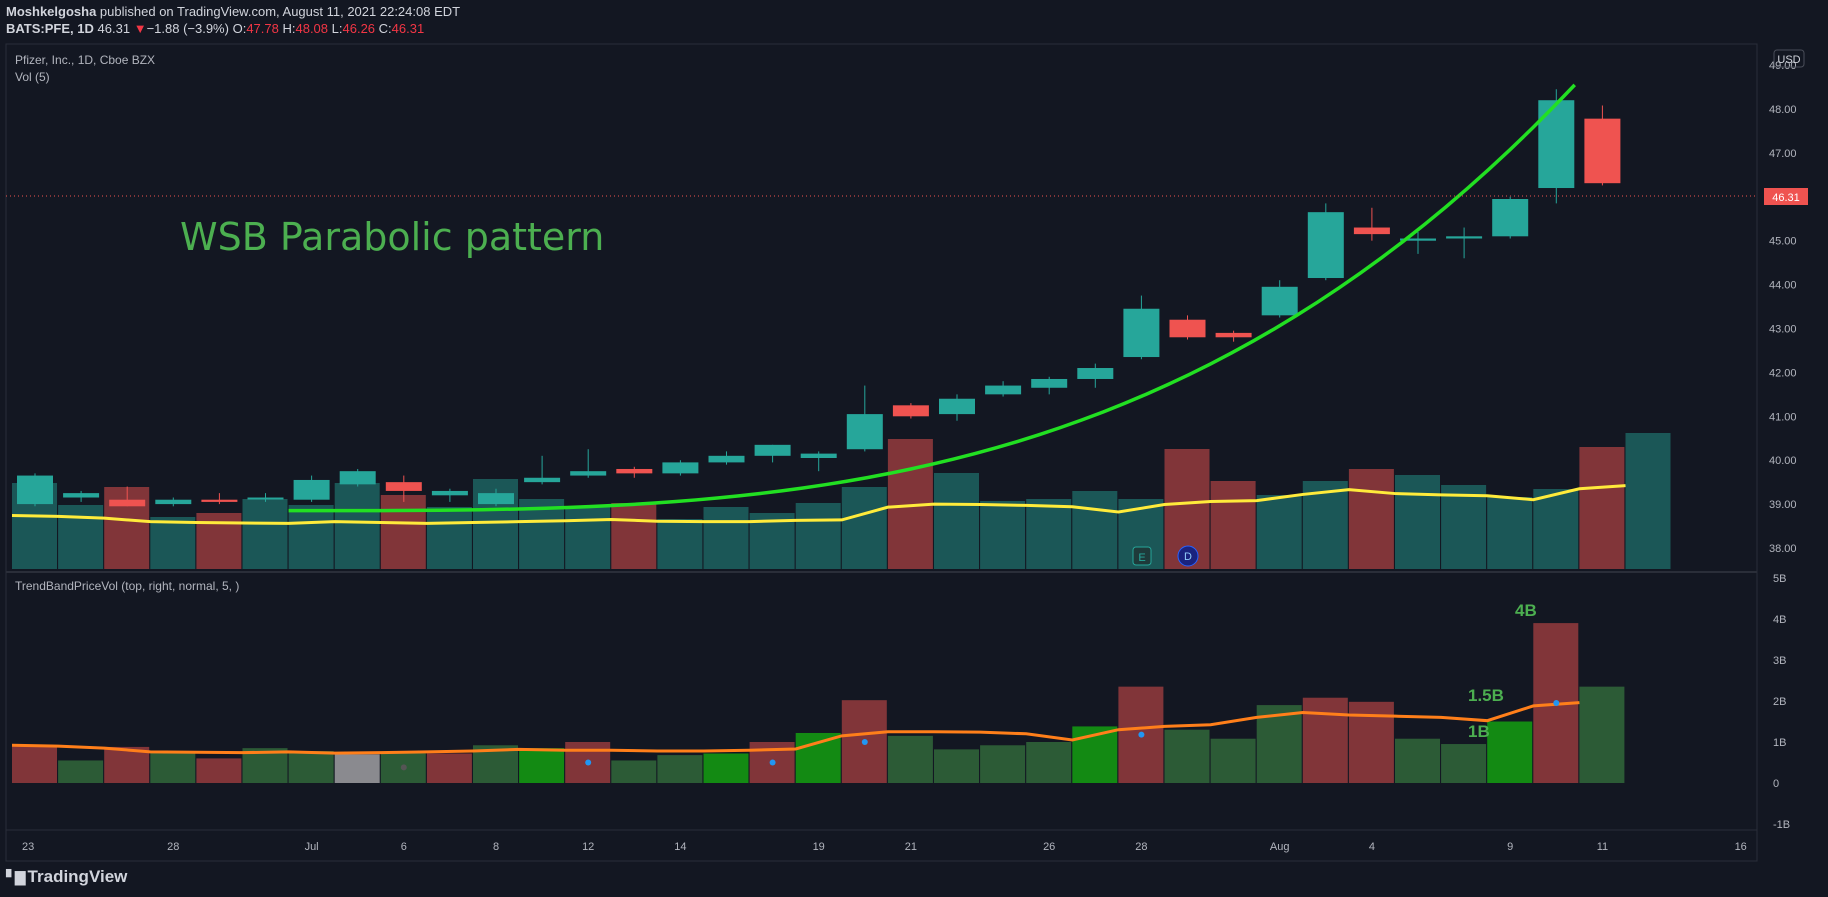  Describe the element at coordinates (1783, 110) in the screenshot. I see `price-tick-label: 48.00` at that location.